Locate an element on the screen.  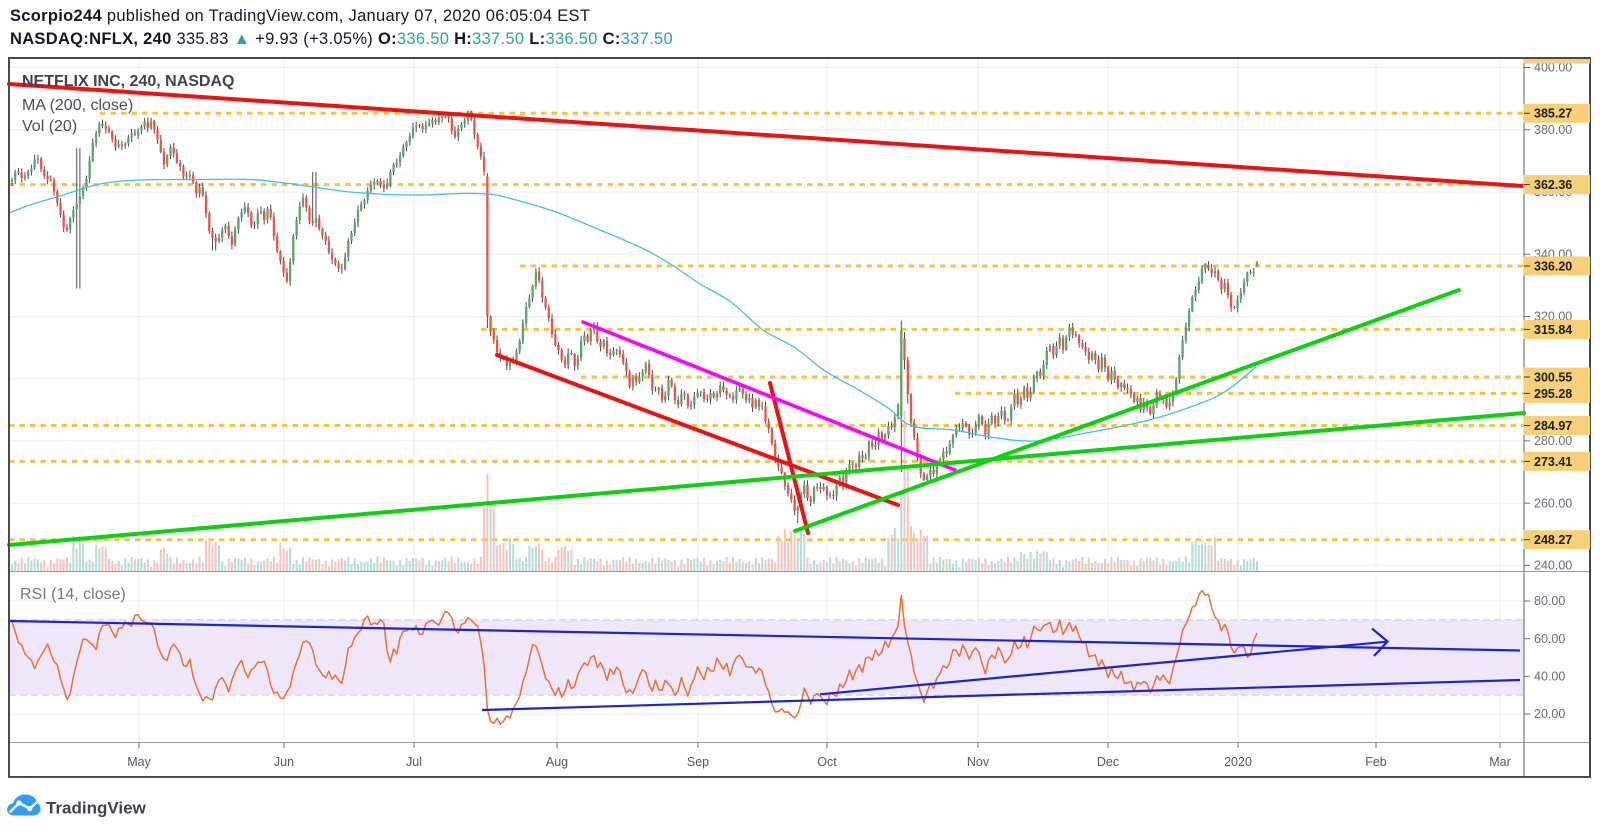
svg-text: 336.20 is located at coordinates (1553, 266).